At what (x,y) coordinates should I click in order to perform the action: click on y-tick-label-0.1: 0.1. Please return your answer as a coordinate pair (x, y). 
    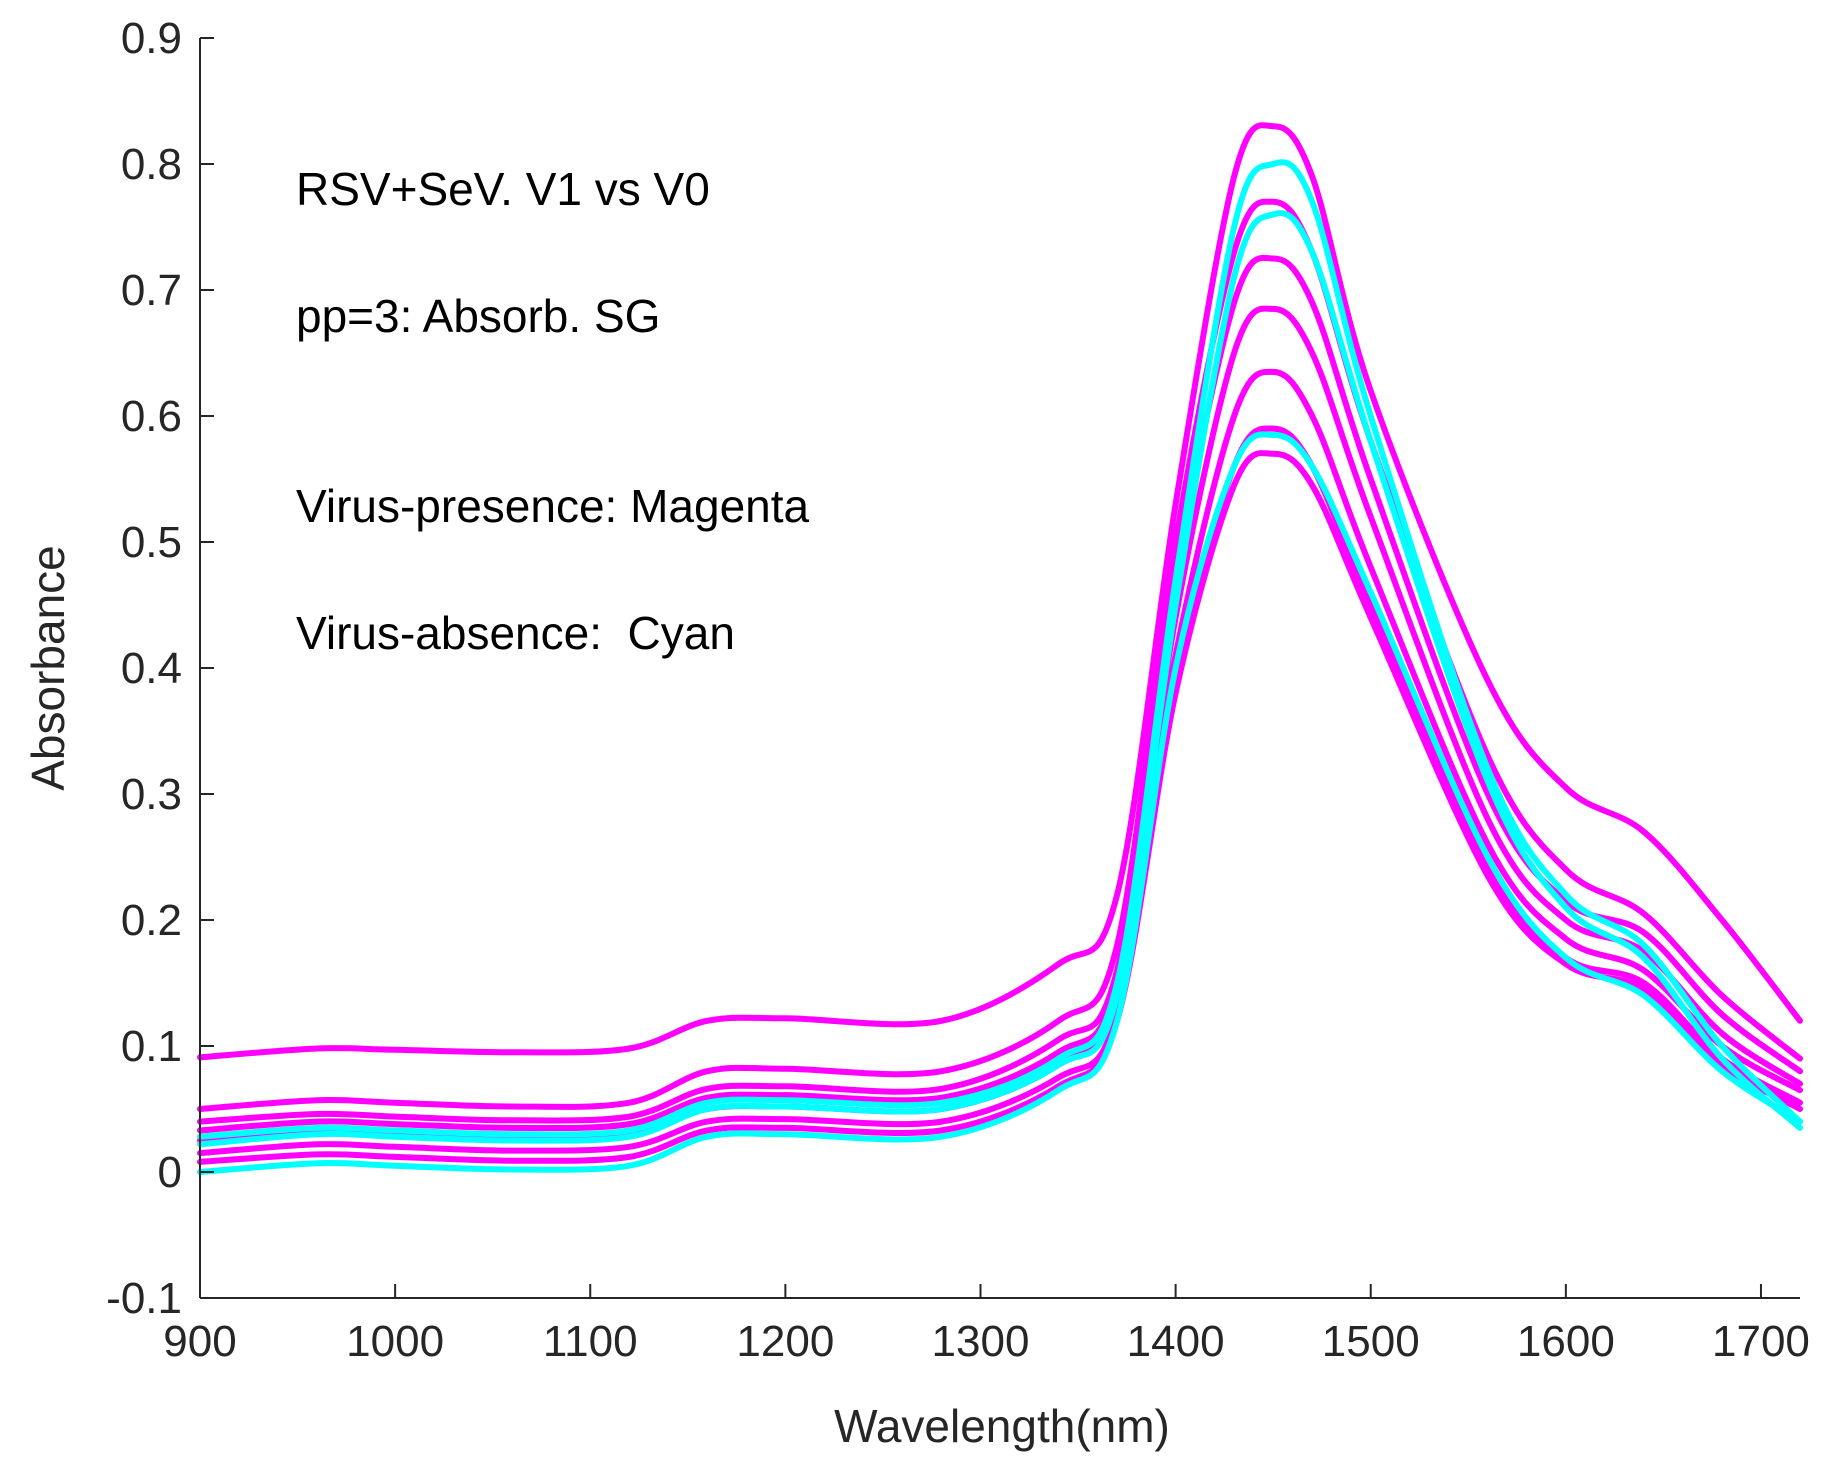
    Looking at the image, I should click on (151, 1046).